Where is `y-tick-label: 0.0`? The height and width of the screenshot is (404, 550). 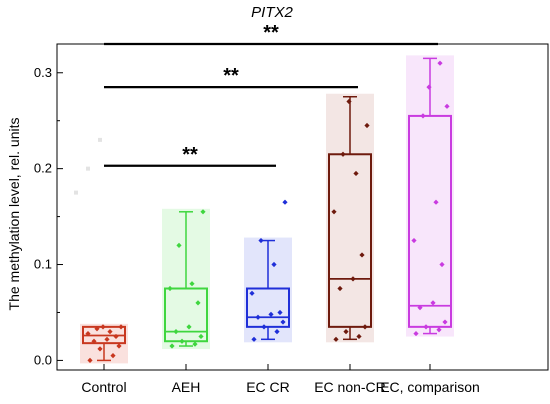 y-tick-label: 0.0 is located at coordinates (43, 359).